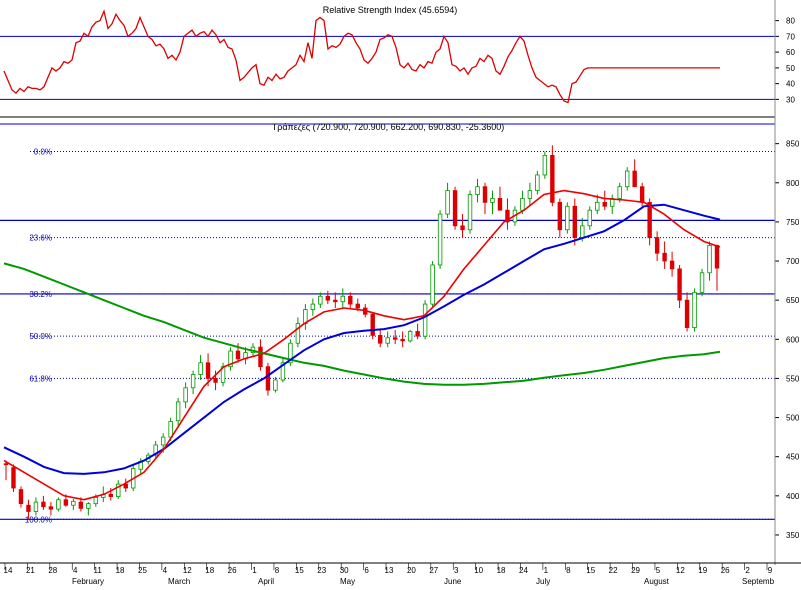 This screenshot has height=590, width=801. I want to click on x-day-label: 27, so click(433, 570).